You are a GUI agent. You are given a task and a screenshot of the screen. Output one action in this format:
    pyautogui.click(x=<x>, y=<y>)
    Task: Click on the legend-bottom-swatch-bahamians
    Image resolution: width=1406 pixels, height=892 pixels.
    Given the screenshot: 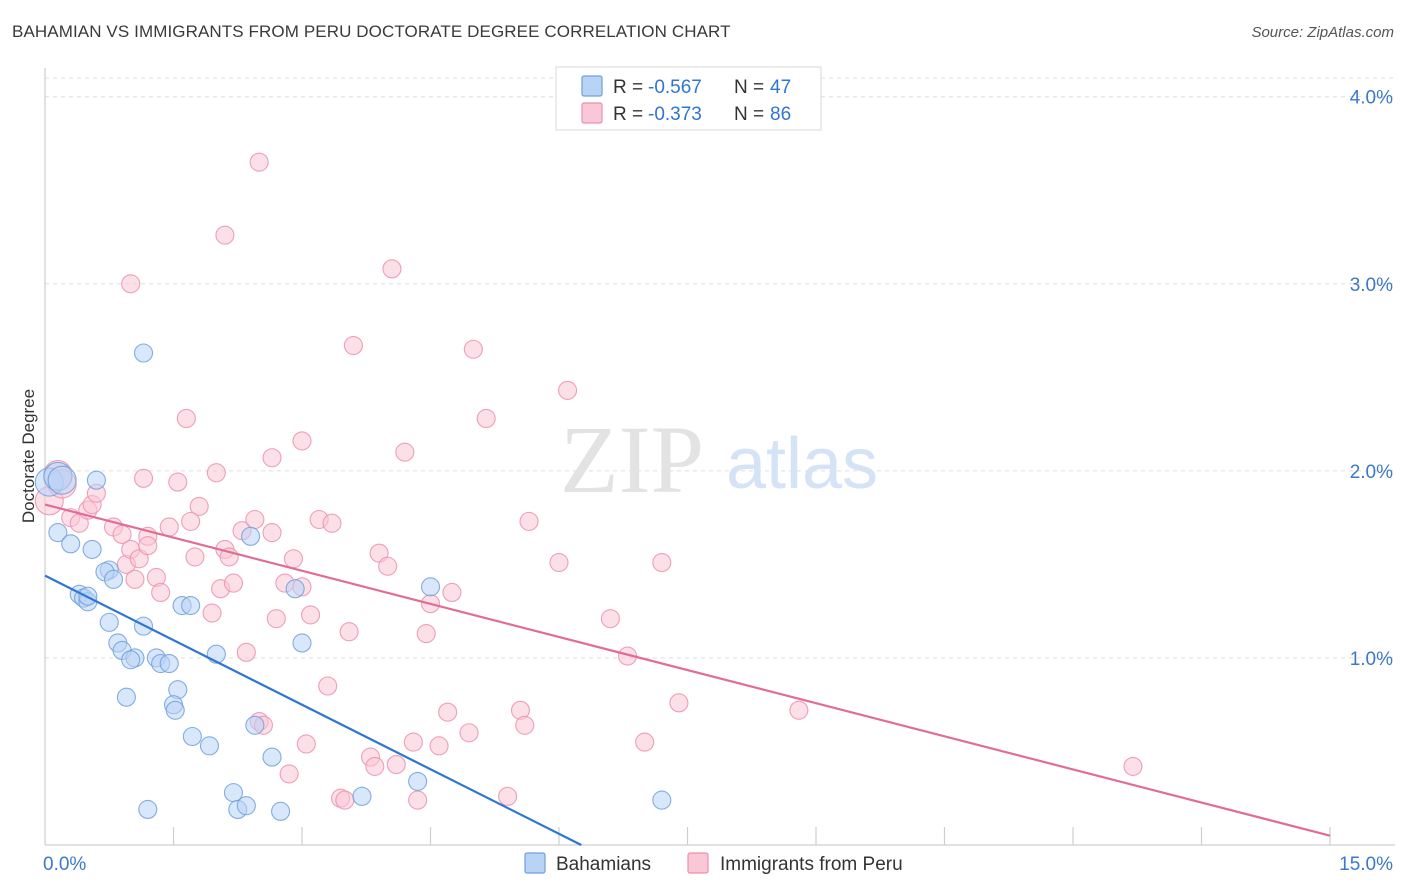 What is the action you would take?
    pyautogui.click(x=535, y=863)
    